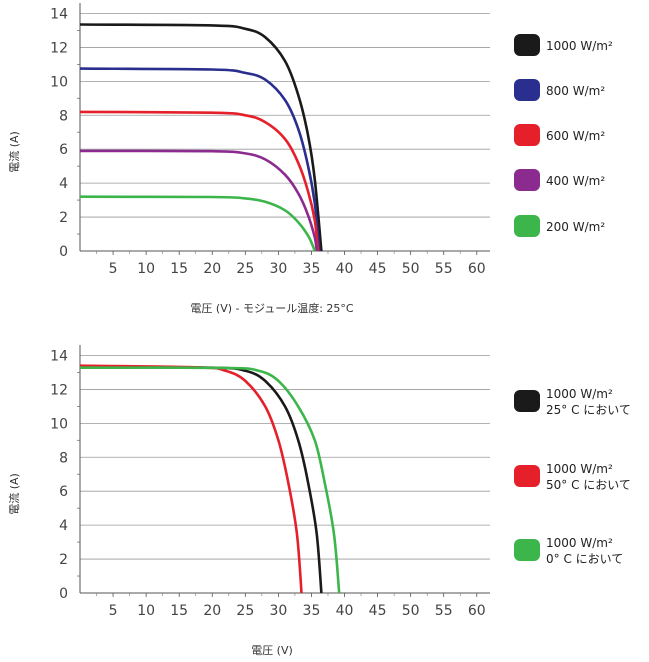 The width and height of the screenshot is (649, 662). What do you see at coordinates (575, 181) in the screenshot?
I see `legend-label: 400 W/m²` at bounding box center [575, 181].